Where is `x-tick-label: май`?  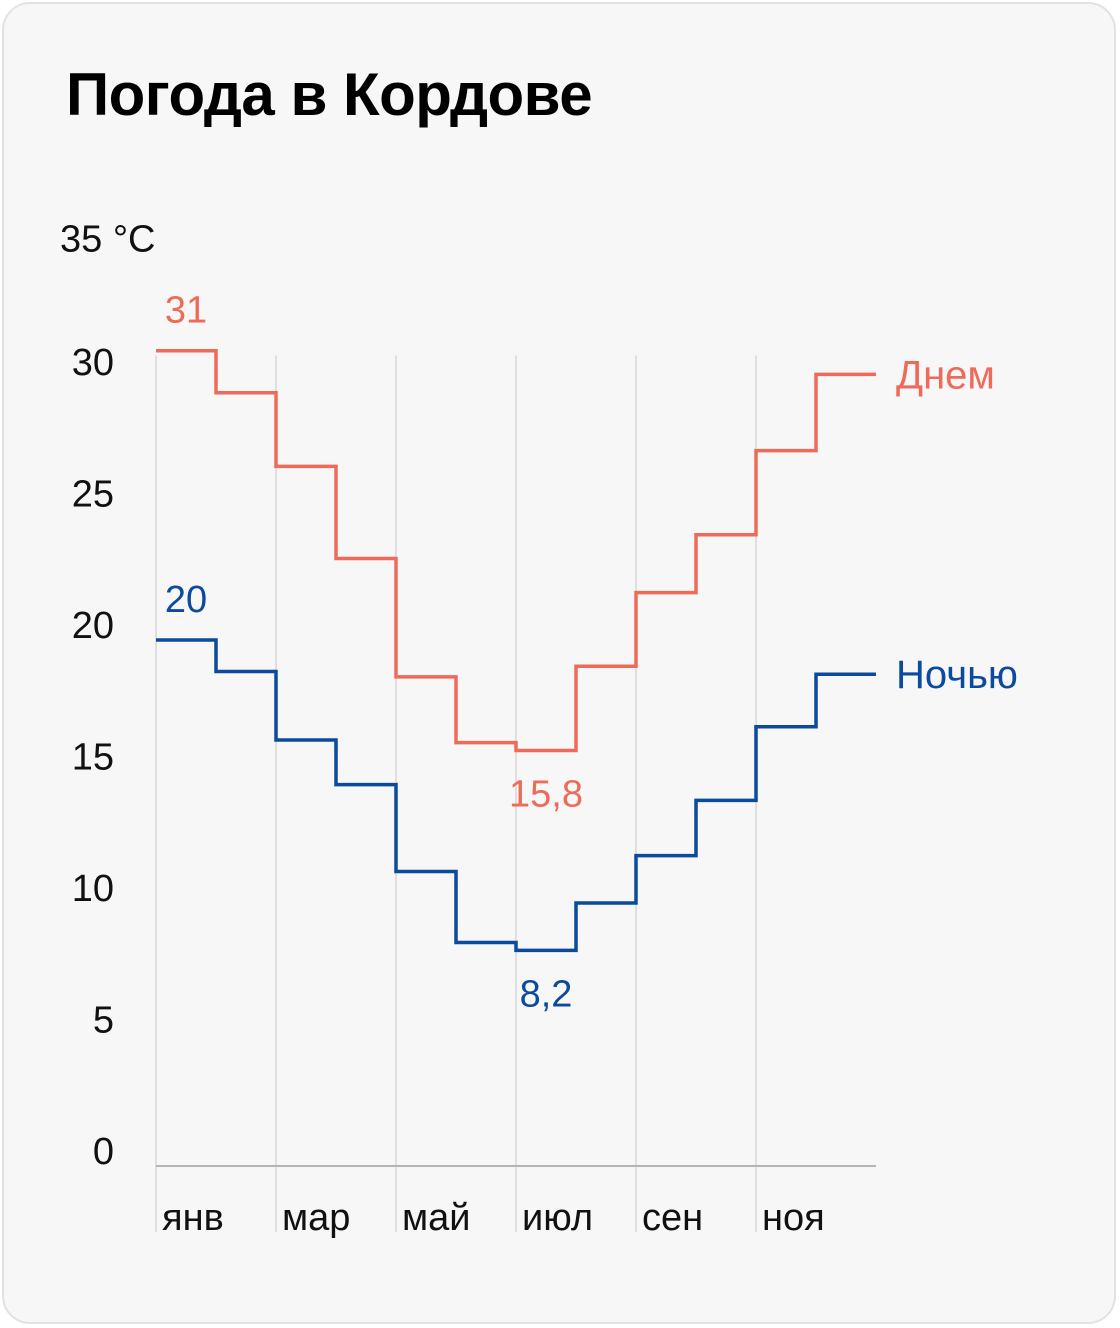
x-tick-label: май is located at coordinates (436, 1218).